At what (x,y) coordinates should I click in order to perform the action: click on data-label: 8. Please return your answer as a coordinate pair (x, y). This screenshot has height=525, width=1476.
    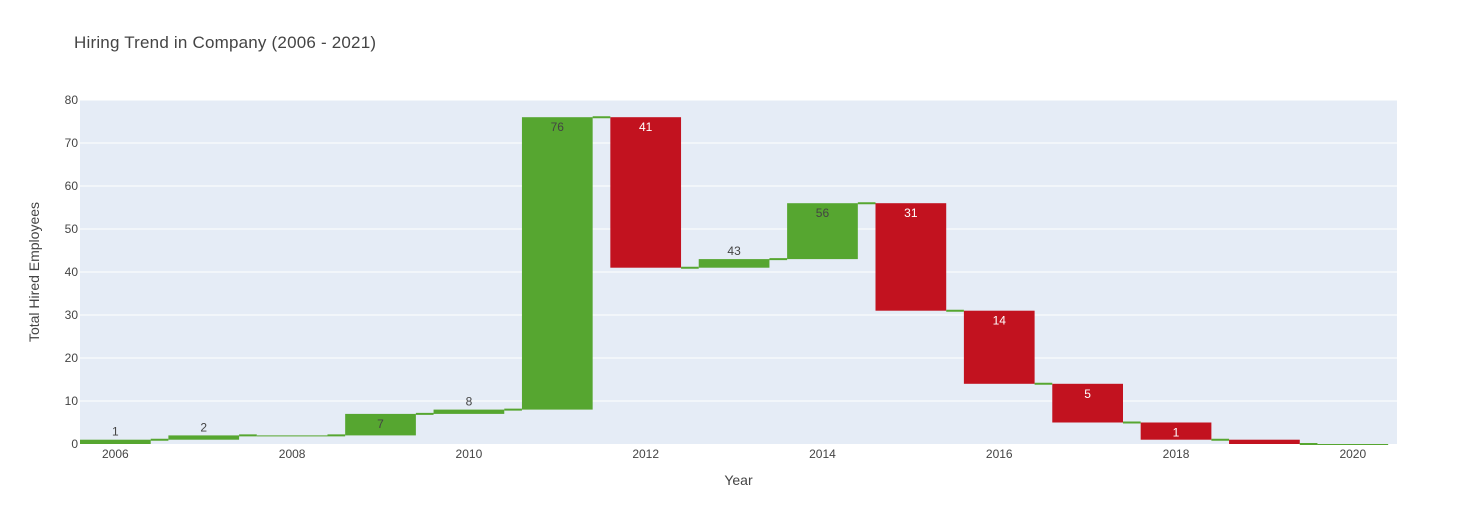
    Looking at the image, I should click on (469, 402).